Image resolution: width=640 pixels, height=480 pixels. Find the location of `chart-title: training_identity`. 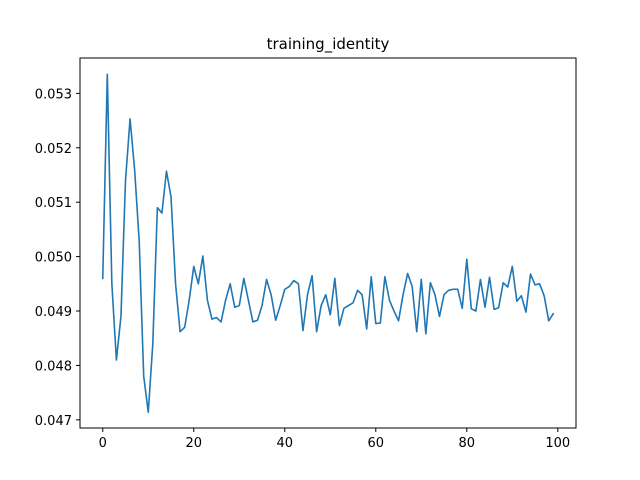

chart-title: training_identity is located at coordinates (328, 44).